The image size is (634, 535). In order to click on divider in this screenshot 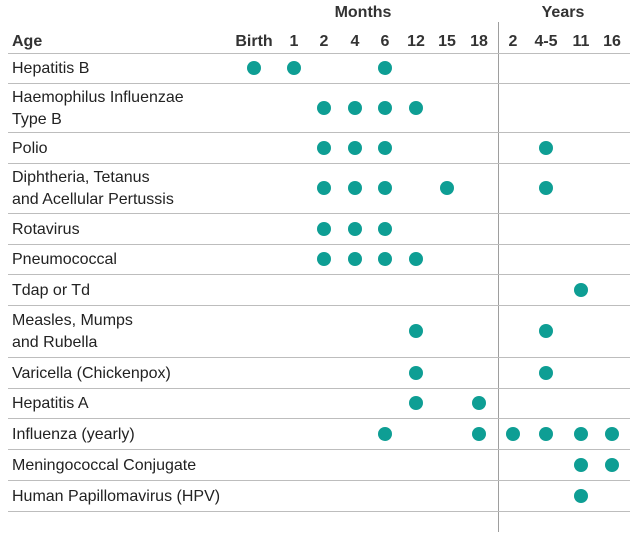, I will do `click(498, 277)`.